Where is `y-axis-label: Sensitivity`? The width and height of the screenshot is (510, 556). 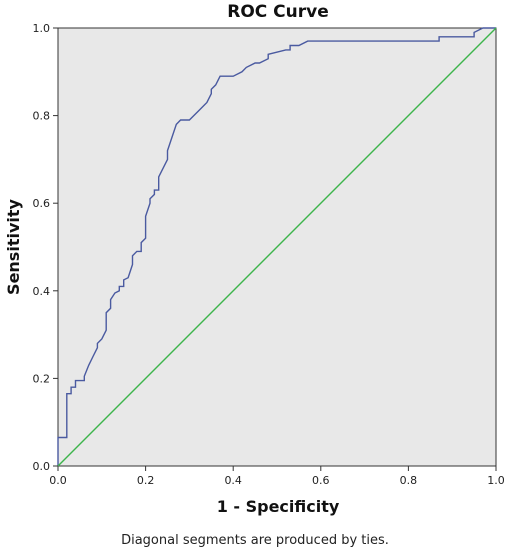 y-axis-label: Sensitivity is located at coordinates (13, 246).